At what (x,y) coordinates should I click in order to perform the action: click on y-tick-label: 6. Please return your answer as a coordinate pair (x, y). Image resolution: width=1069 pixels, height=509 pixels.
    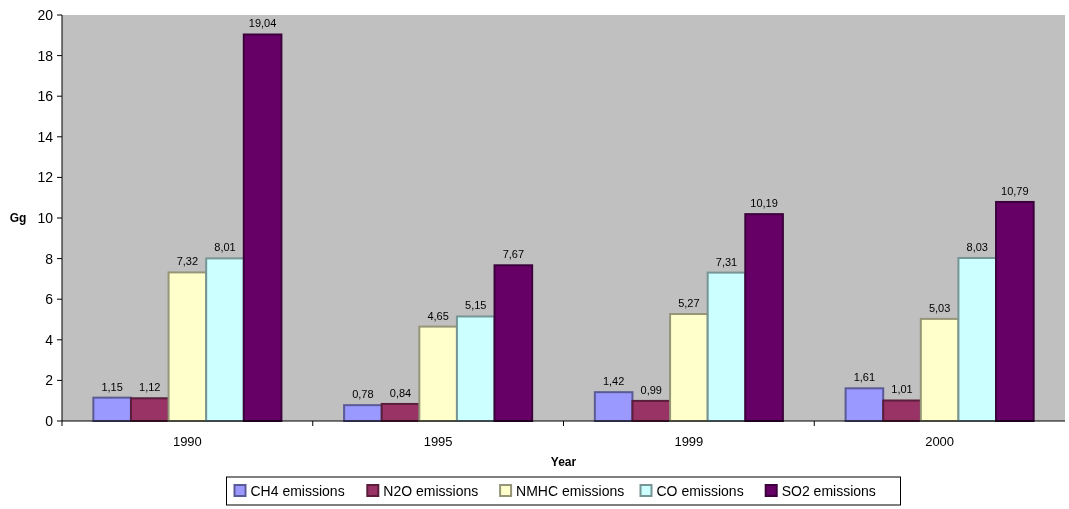
    Looking at the image, I should click on (49, 299).